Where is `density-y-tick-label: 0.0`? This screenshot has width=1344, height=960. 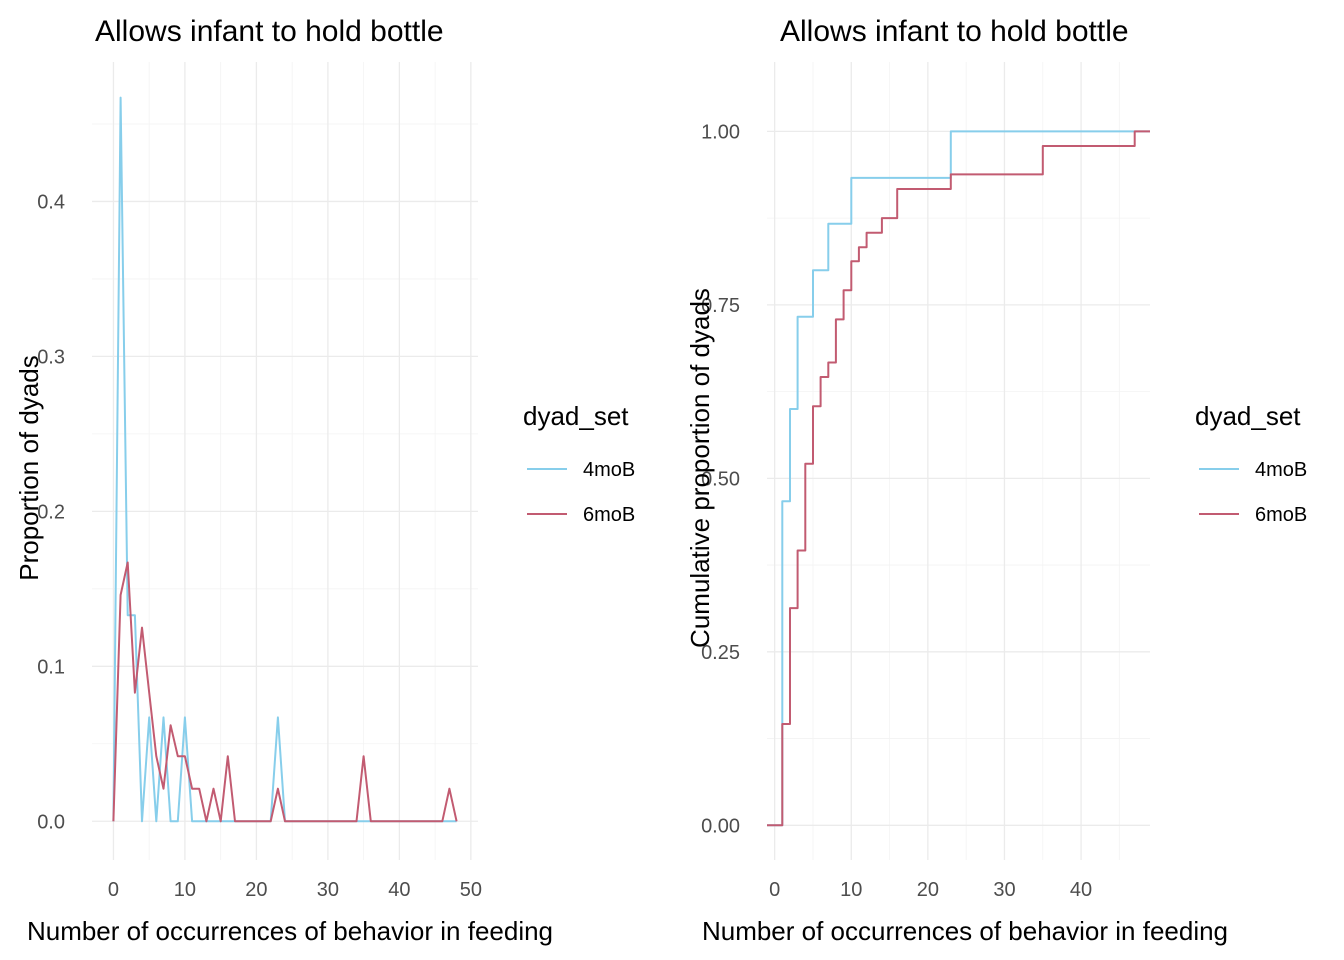
density-y-tick-label: 0.0 is located at coordinates (51, 822).